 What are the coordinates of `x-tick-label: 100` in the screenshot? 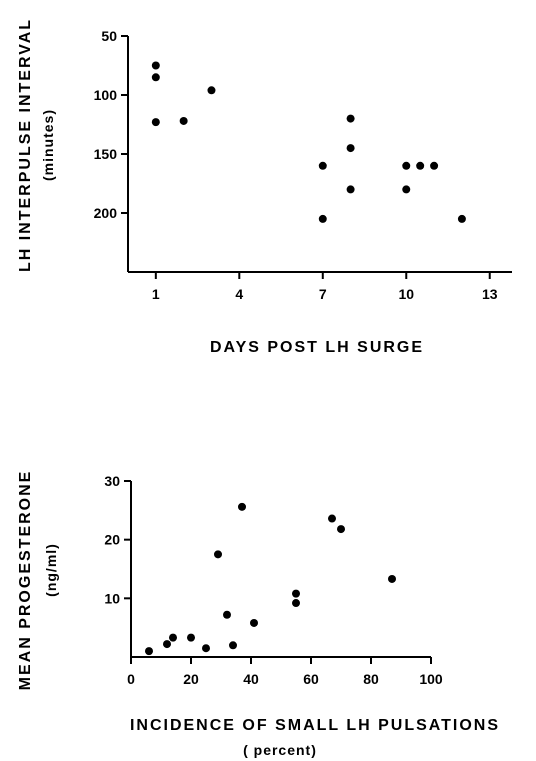 It's located at (431, 679).